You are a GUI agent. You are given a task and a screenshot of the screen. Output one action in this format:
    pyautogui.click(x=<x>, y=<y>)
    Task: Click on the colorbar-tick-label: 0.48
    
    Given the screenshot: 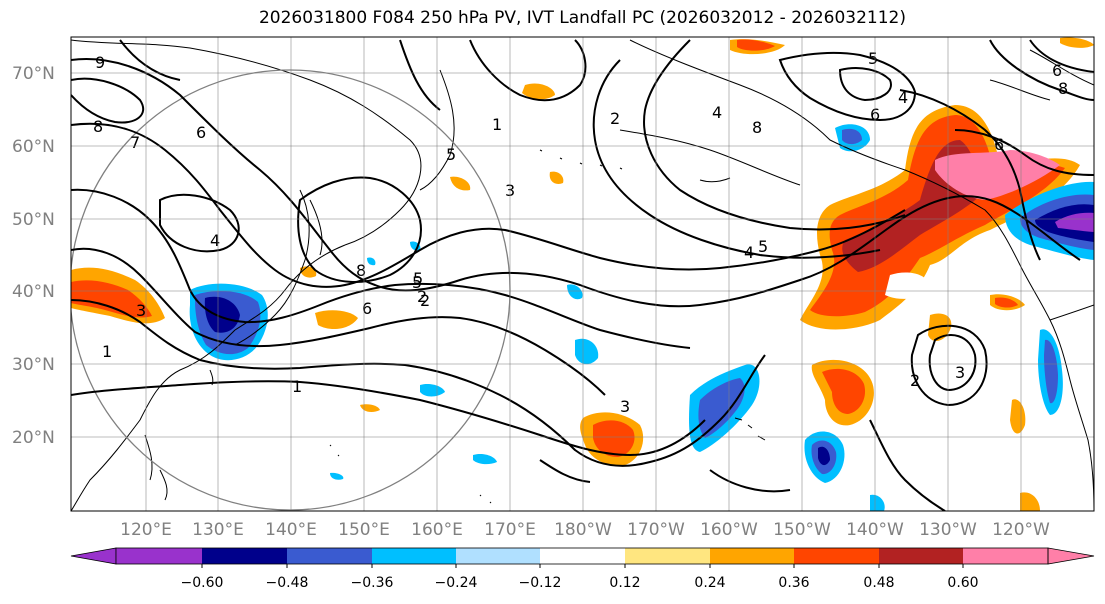 What is the action you would take?
    pyautogui.click(x=878, y=583)
    